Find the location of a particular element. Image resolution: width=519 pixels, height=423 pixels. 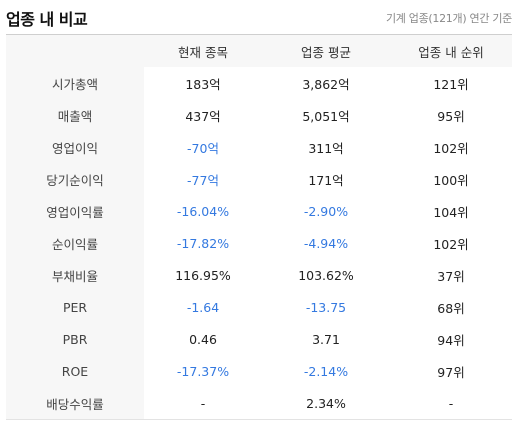

row-label: 영업이익 is located at coordinates (75, 147).